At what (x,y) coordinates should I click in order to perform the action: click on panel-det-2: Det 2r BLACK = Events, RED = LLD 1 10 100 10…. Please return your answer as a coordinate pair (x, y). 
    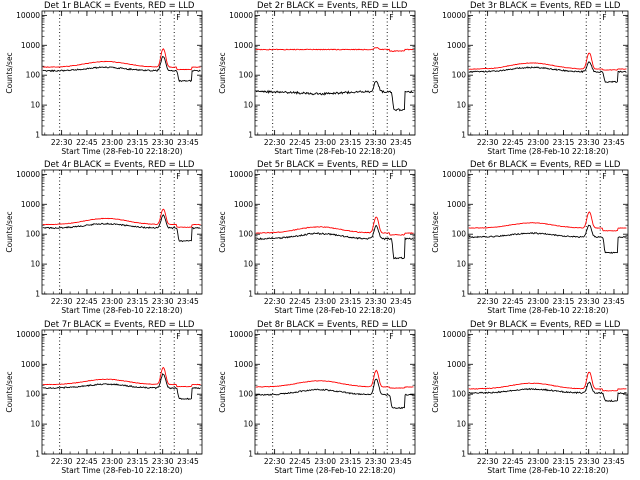
    Looking at the image, I should click on (317, 78).